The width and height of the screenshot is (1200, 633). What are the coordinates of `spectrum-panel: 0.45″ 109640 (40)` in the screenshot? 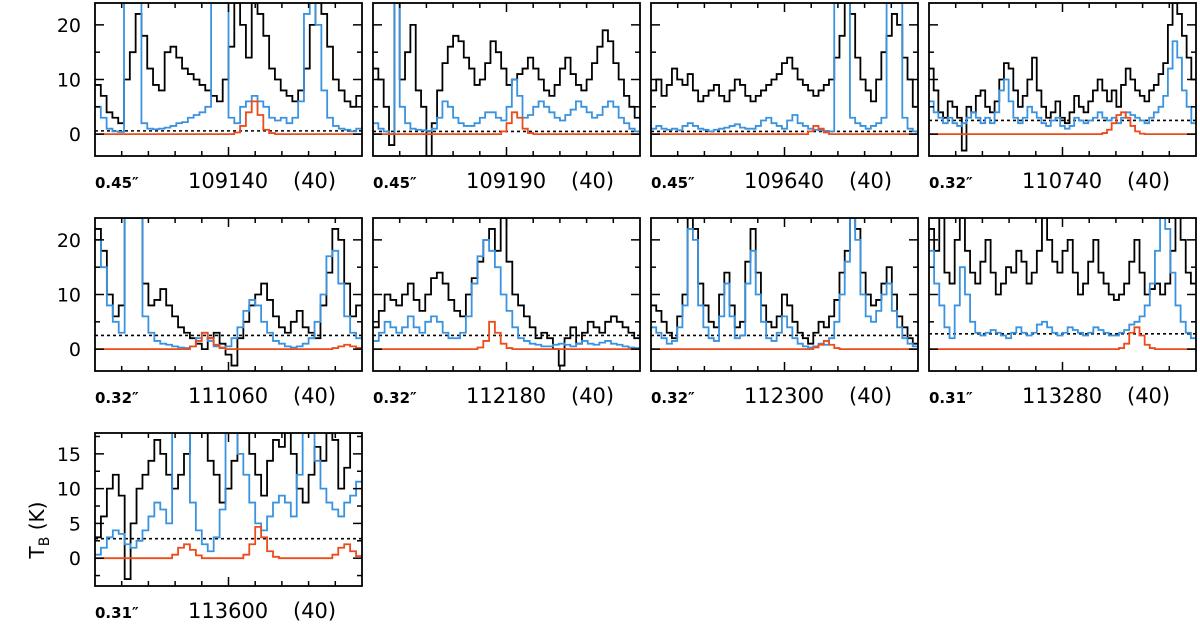 It's located at (784, 97).